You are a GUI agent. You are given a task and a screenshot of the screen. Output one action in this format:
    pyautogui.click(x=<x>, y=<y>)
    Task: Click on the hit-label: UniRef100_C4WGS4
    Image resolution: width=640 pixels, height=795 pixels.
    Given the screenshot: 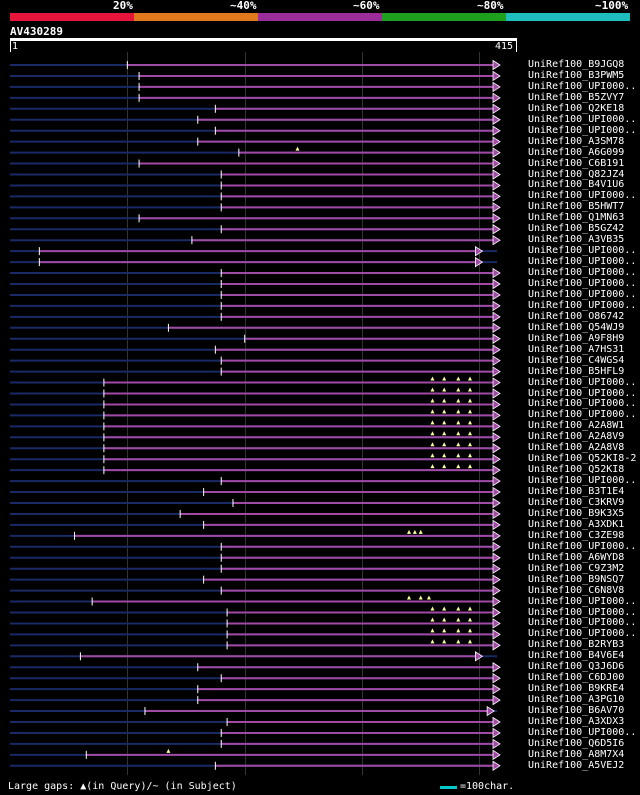 What is the action you would take?
    pyautogui.click(x=576, y=360)
    